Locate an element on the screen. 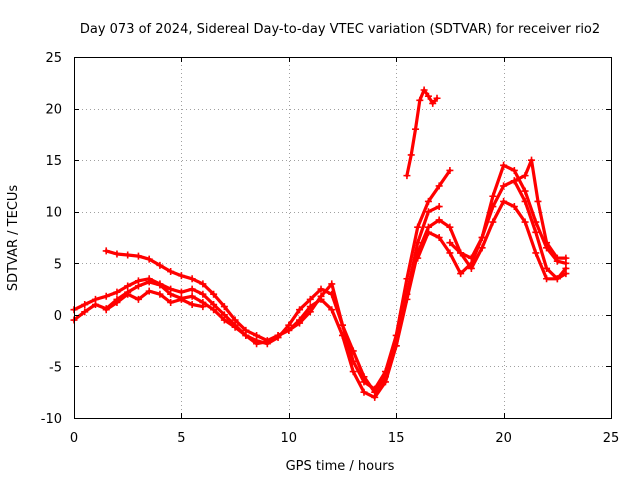 This screenshot has width=640, height=480. y-axis-label: SDTVAR / TECUs is located at coordinates (13, 238).